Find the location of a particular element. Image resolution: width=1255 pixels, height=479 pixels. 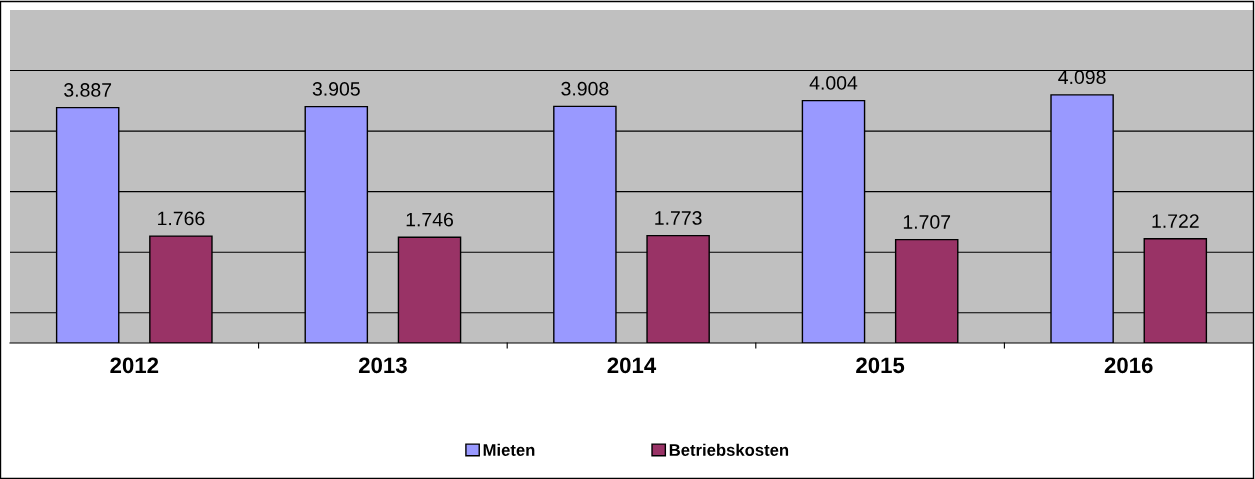

data-label: 3.908 is located at coordinates (585, 88).